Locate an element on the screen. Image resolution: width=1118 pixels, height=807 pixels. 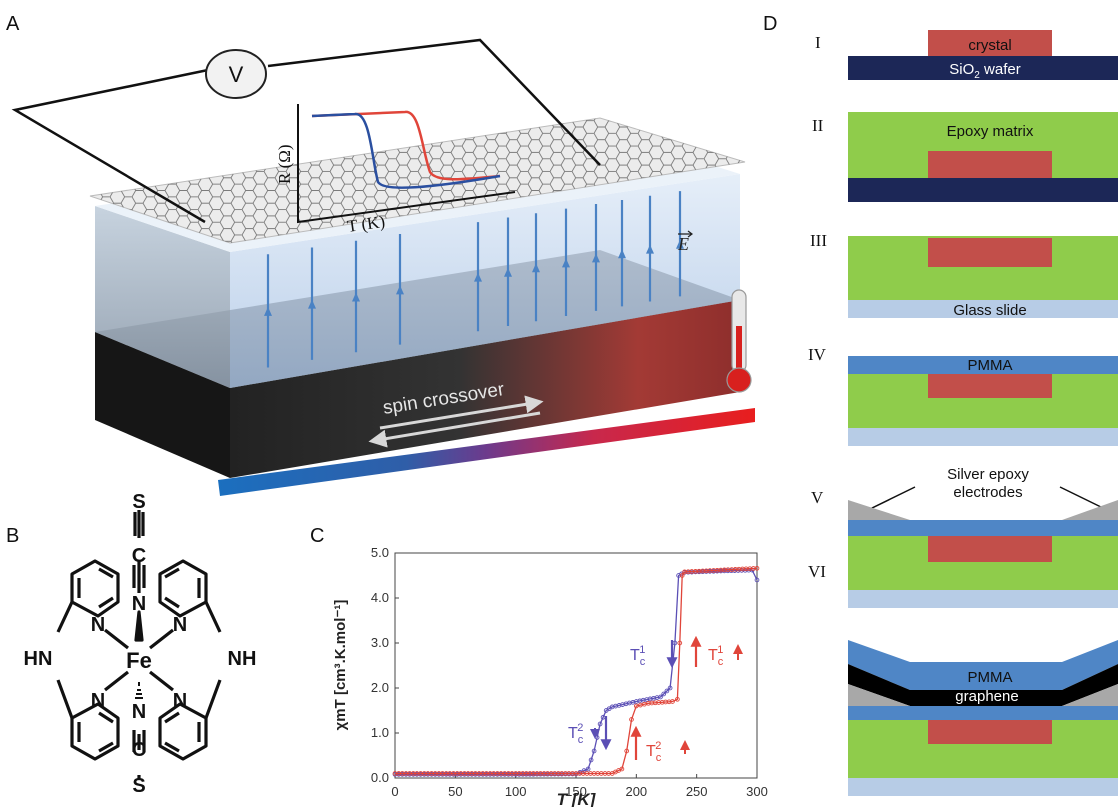
x-tick-label-6: 300 is located at coordinates (757, 791).